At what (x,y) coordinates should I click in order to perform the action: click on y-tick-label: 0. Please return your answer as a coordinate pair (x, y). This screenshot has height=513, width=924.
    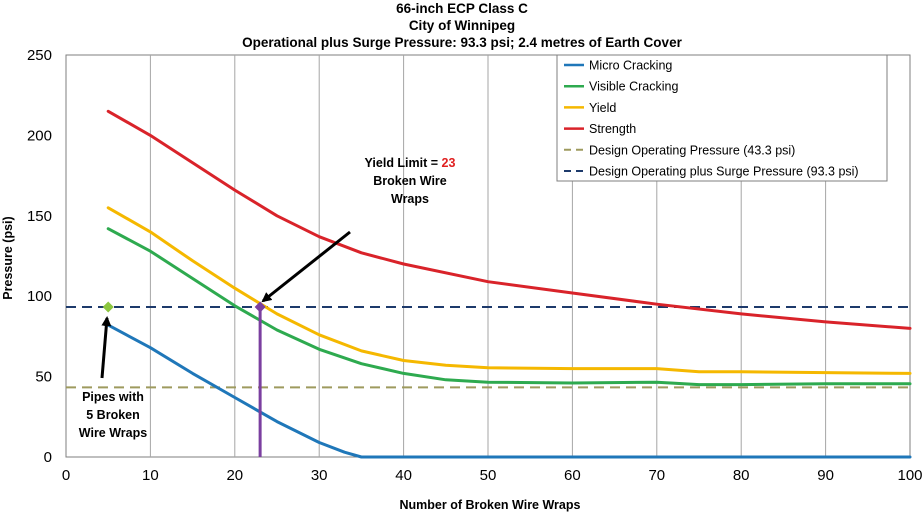
    Looking at the image, I should click on (48, 457).